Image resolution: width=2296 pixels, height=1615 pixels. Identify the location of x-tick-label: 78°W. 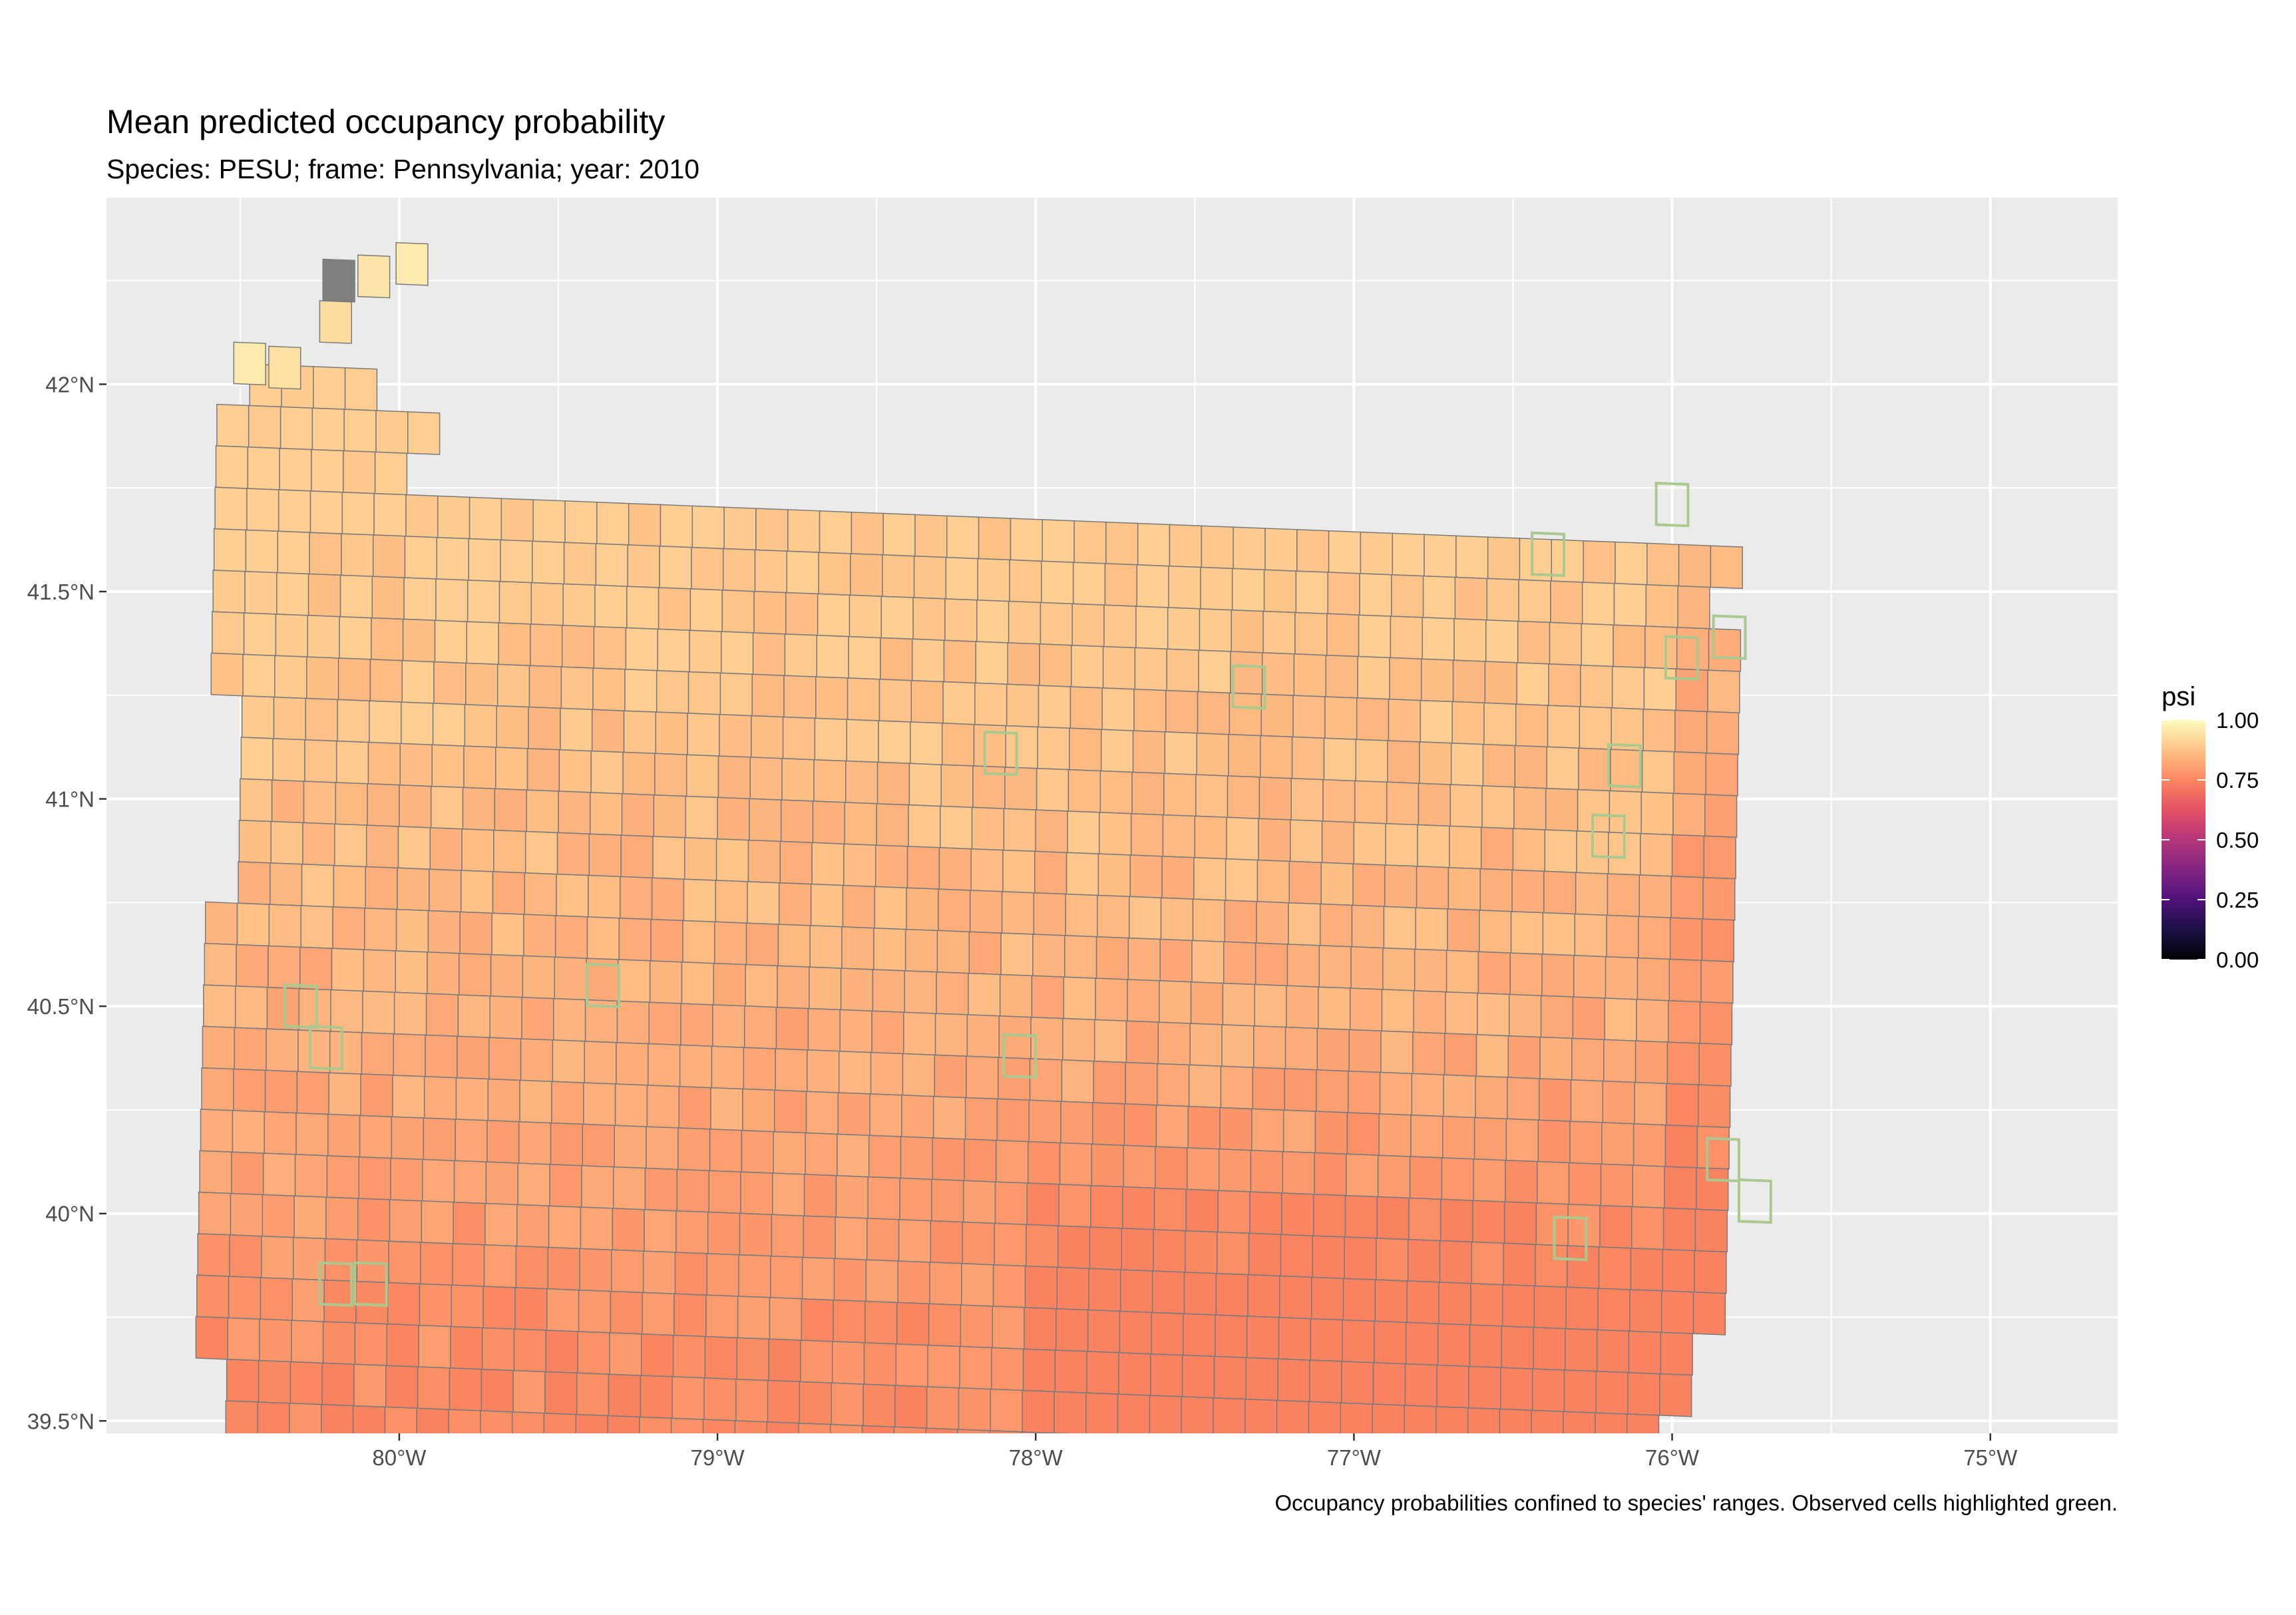
(1036, 1458).